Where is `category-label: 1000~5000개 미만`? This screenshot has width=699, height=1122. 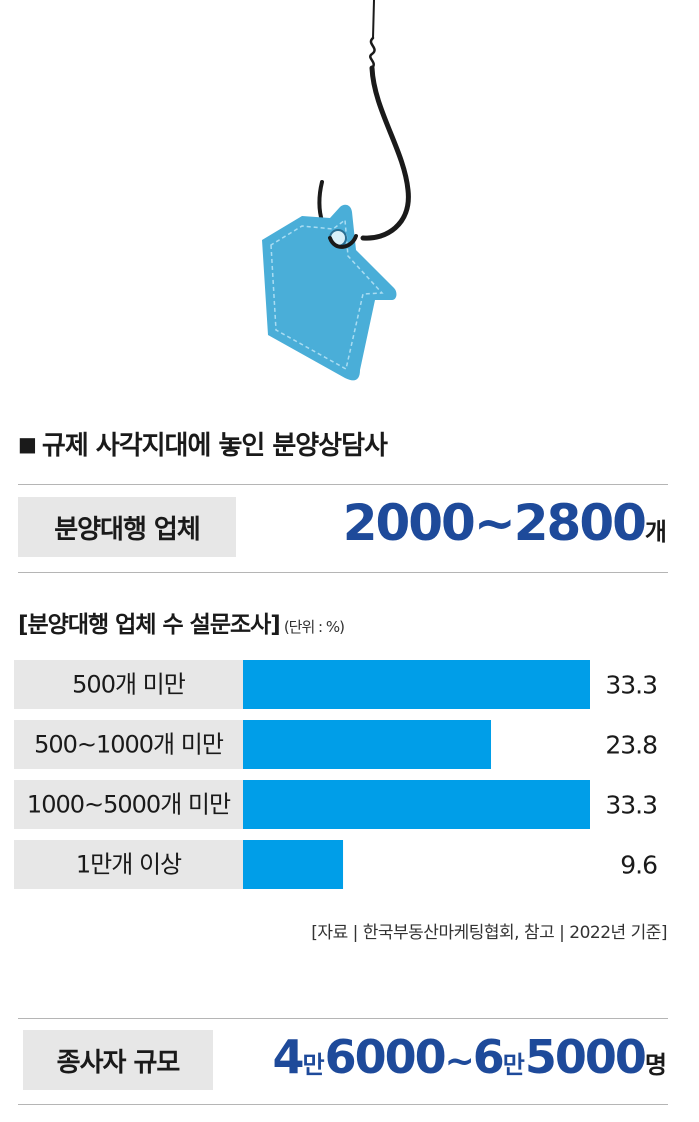 category-label: 1000~5000개 미만 is located at coordinates (129, 805).